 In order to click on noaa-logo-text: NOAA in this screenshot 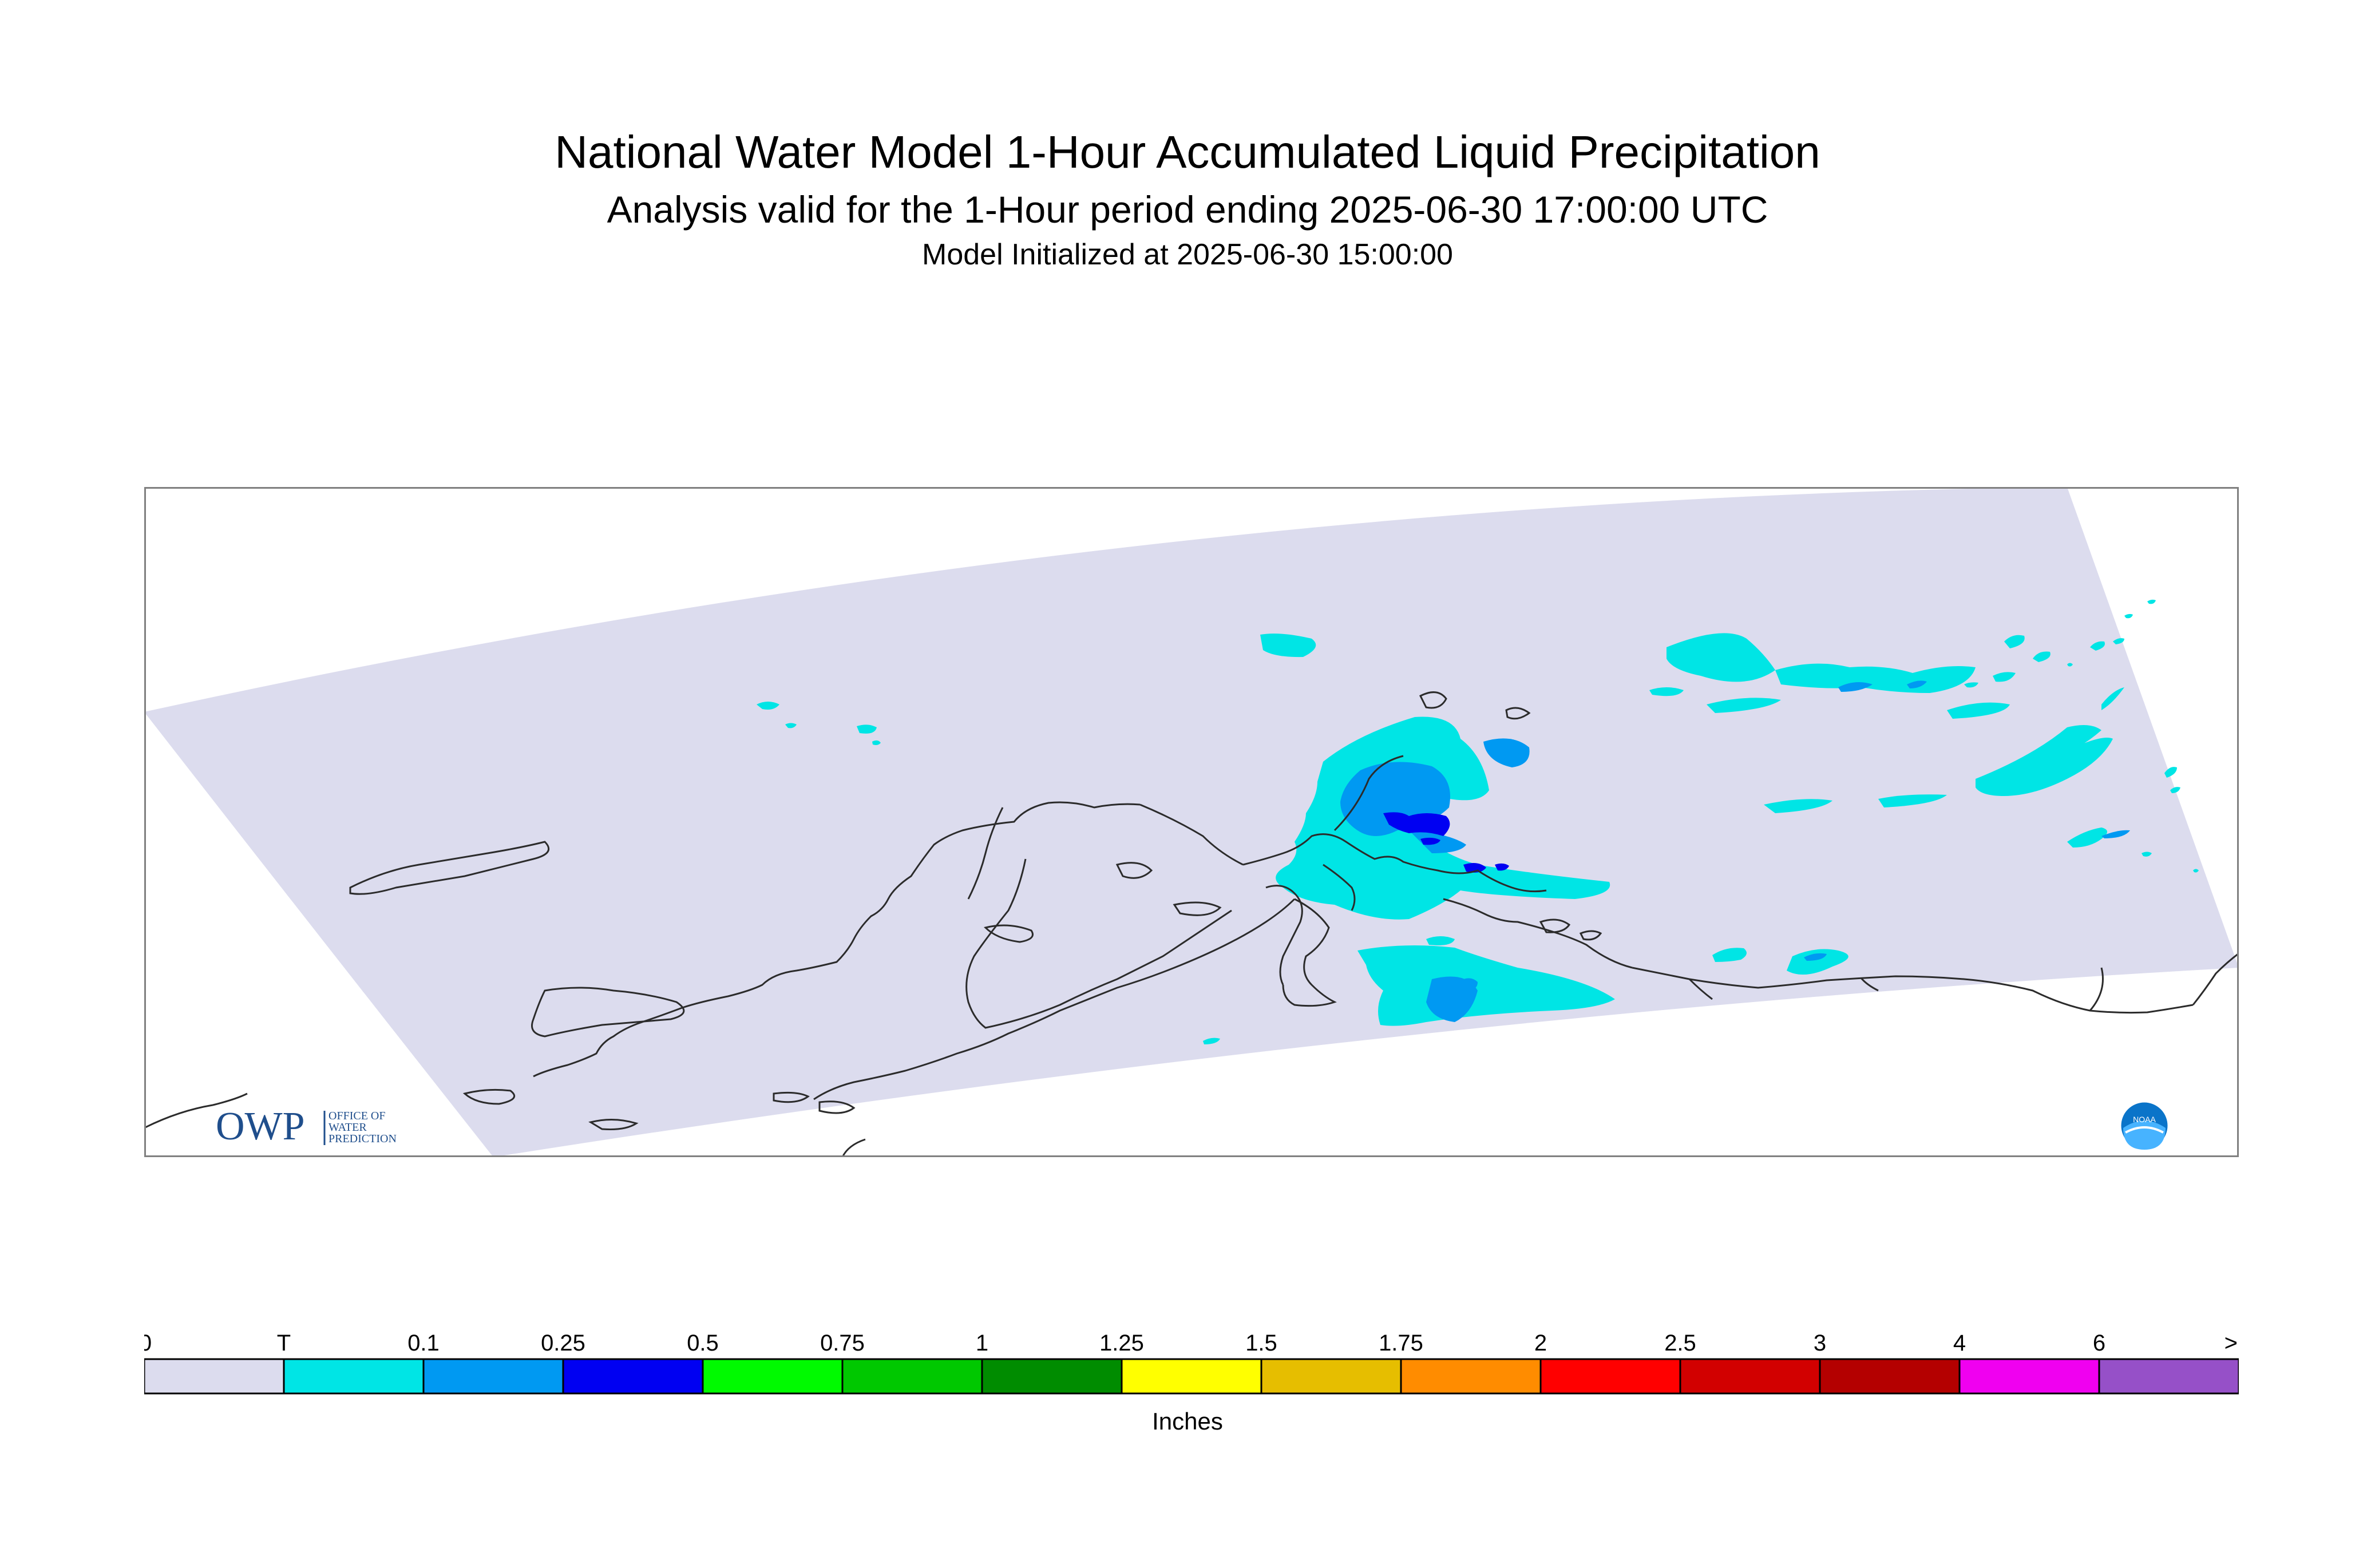, I will do `click(2144, 1119)`.